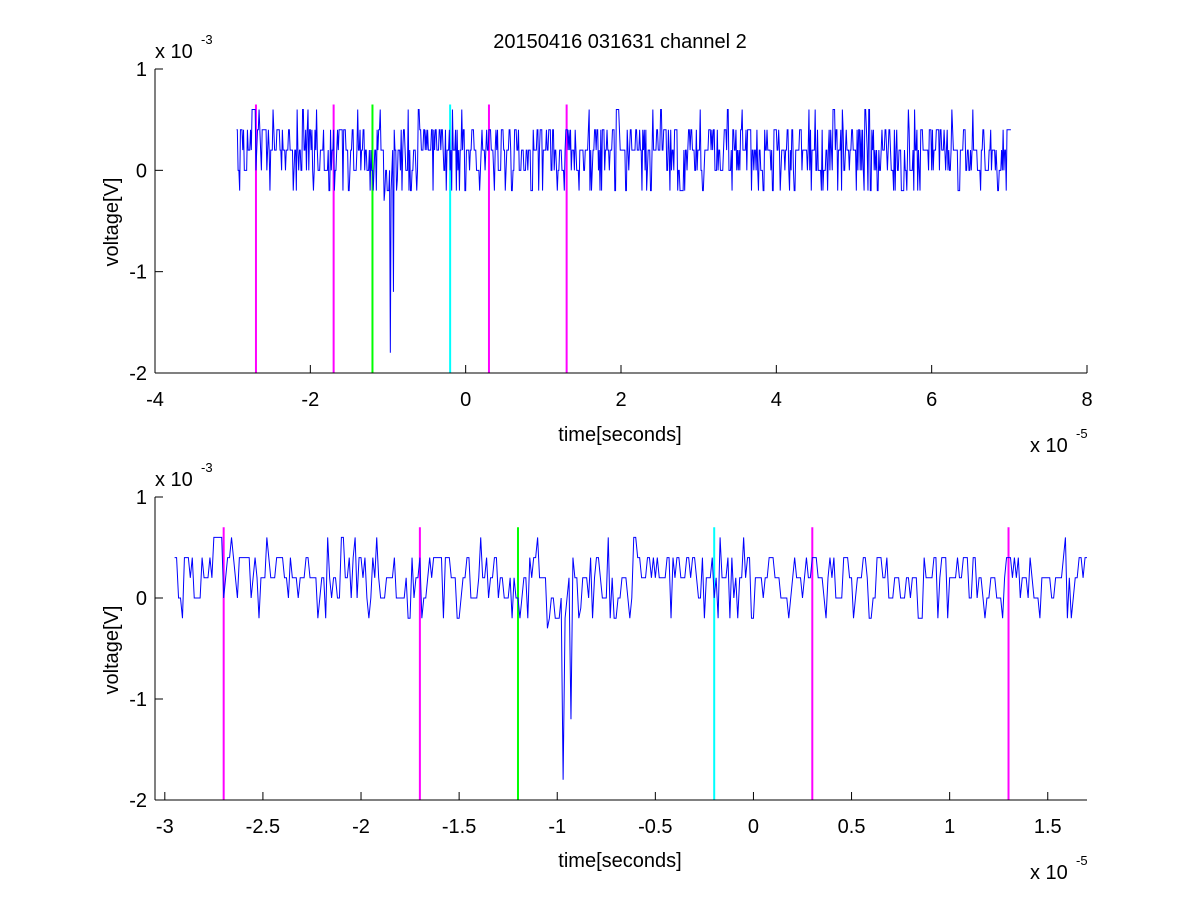 The width and height of the screenshot is (1200, 901). What do you see at coordinates (1049, 873) in the screenshot?
I see `bottom-x-multiplier: x 10` at bounding box center [1049, 873].